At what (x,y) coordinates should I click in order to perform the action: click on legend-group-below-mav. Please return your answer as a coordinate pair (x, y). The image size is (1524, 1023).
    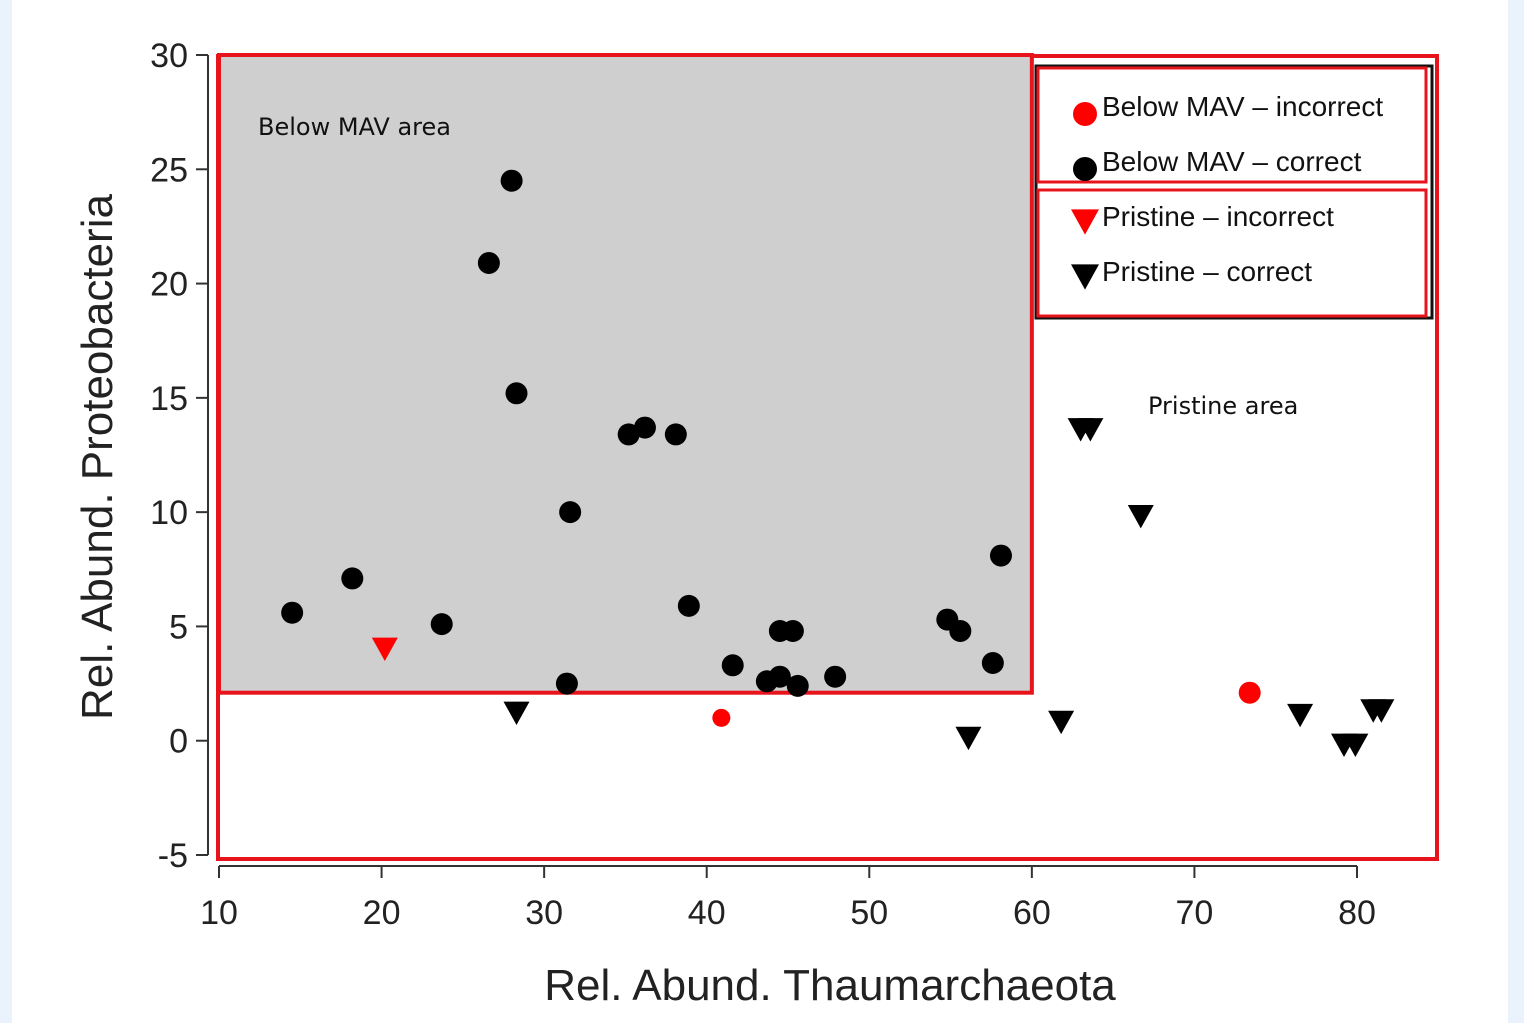
    Looking at the image, I should click on (1232, 125).